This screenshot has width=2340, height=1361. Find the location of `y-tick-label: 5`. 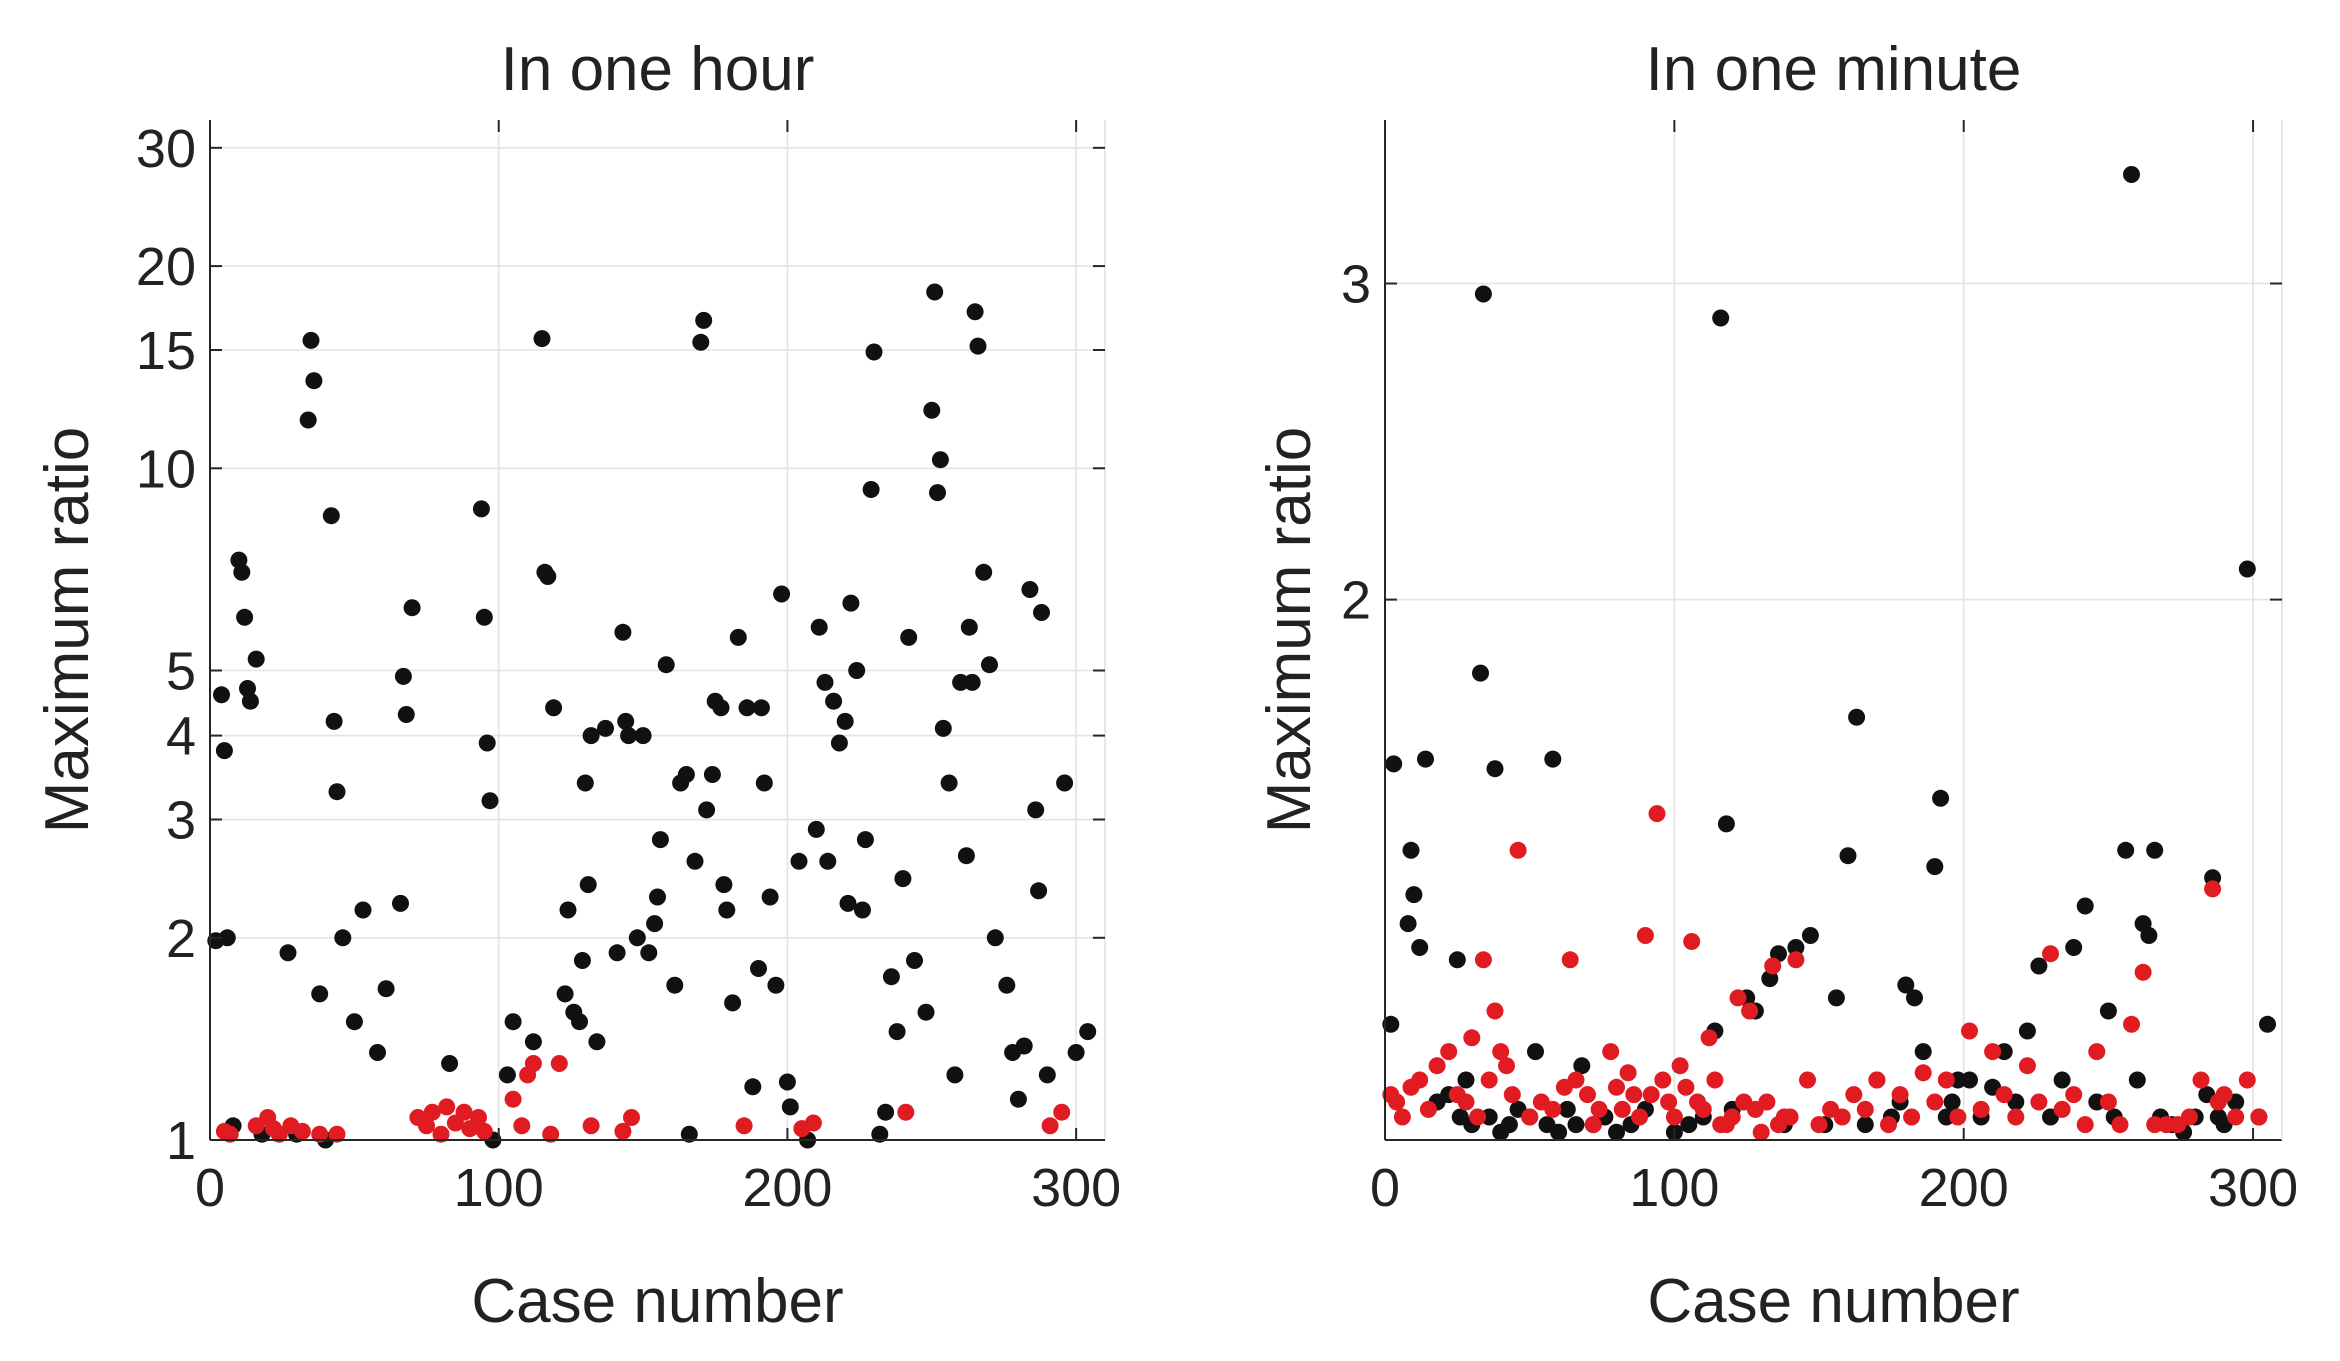

y-tick-label: 5 is located at coordinates (181, 671).